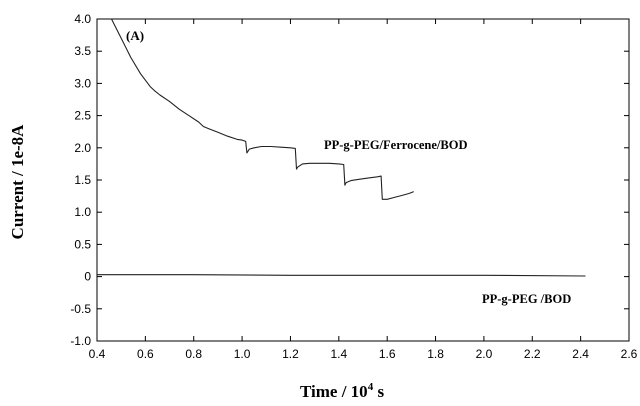  What do you see at coordinates (82, 19) in the screenshot?
I see `y-tick-label: 4.0` at bounding box center [82, 19].